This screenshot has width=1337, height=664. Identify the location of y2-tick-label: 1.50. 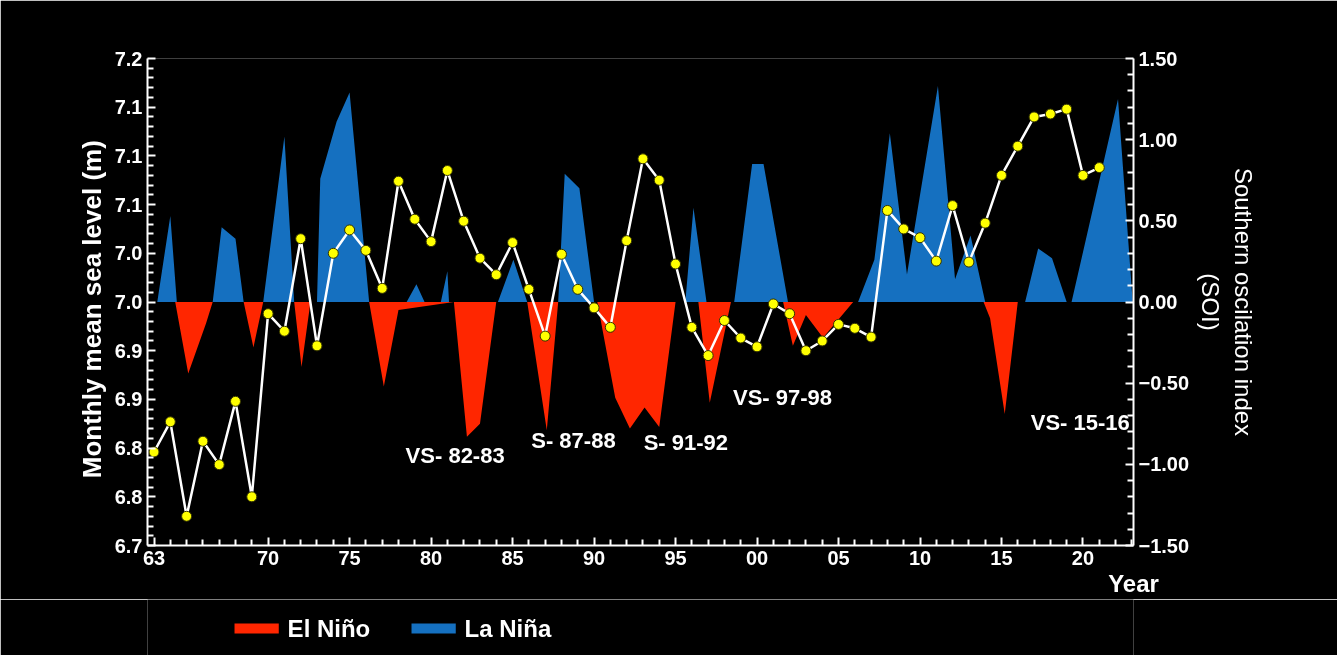
(1158, 58).